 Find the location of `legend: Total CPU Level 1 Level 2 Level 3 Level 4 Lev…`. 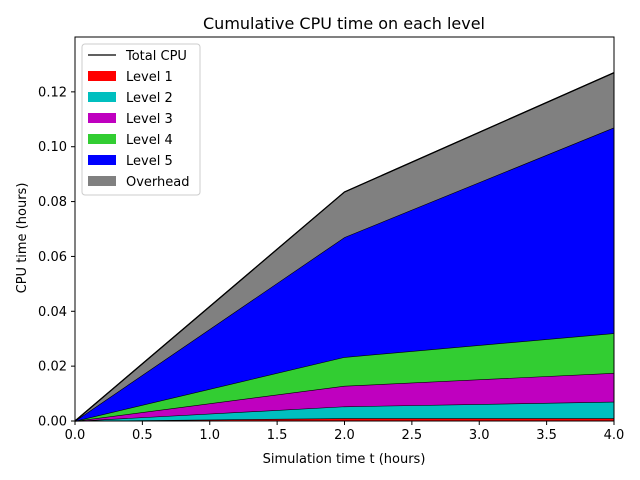

legend: Total CPU Level 1 Level 2 Level 3 Level 4 Lev… is located at coordinates (141, 119).